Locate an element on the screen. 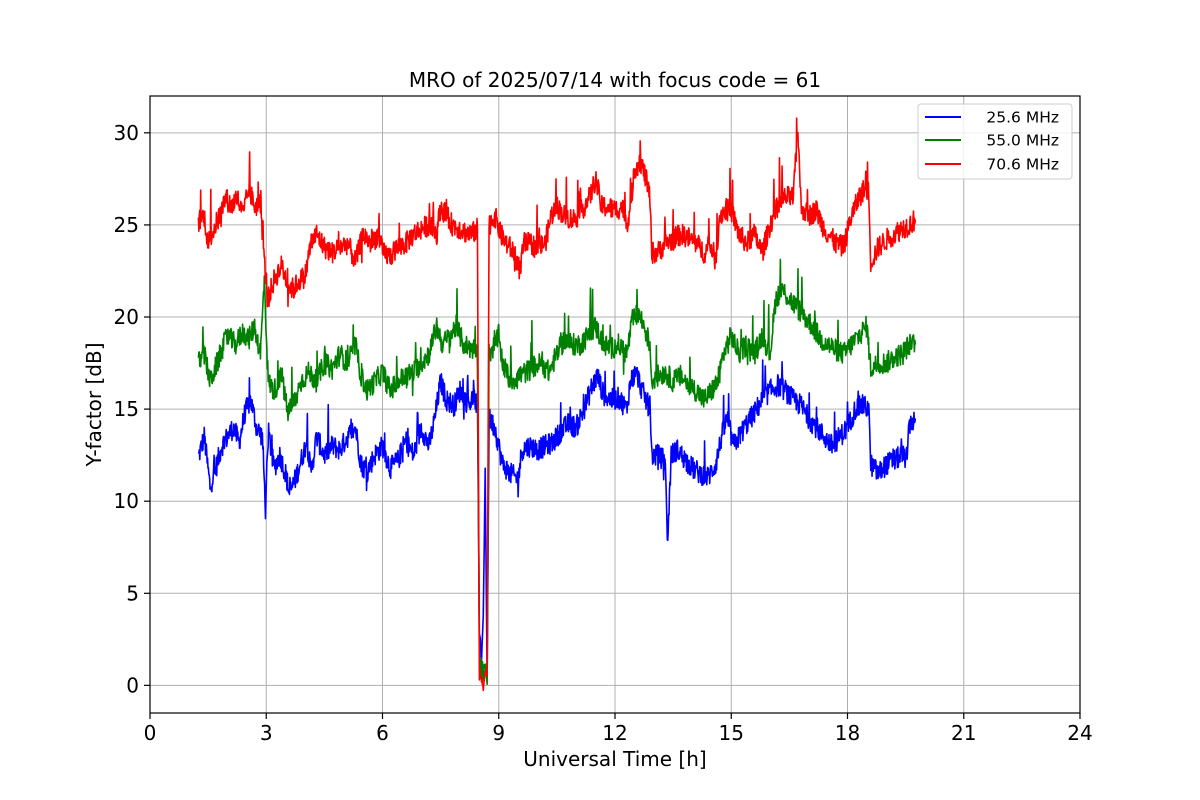 This screenshot has height=800, width=1200. y-tick-label: 10 is located at coordinates (126, 501).